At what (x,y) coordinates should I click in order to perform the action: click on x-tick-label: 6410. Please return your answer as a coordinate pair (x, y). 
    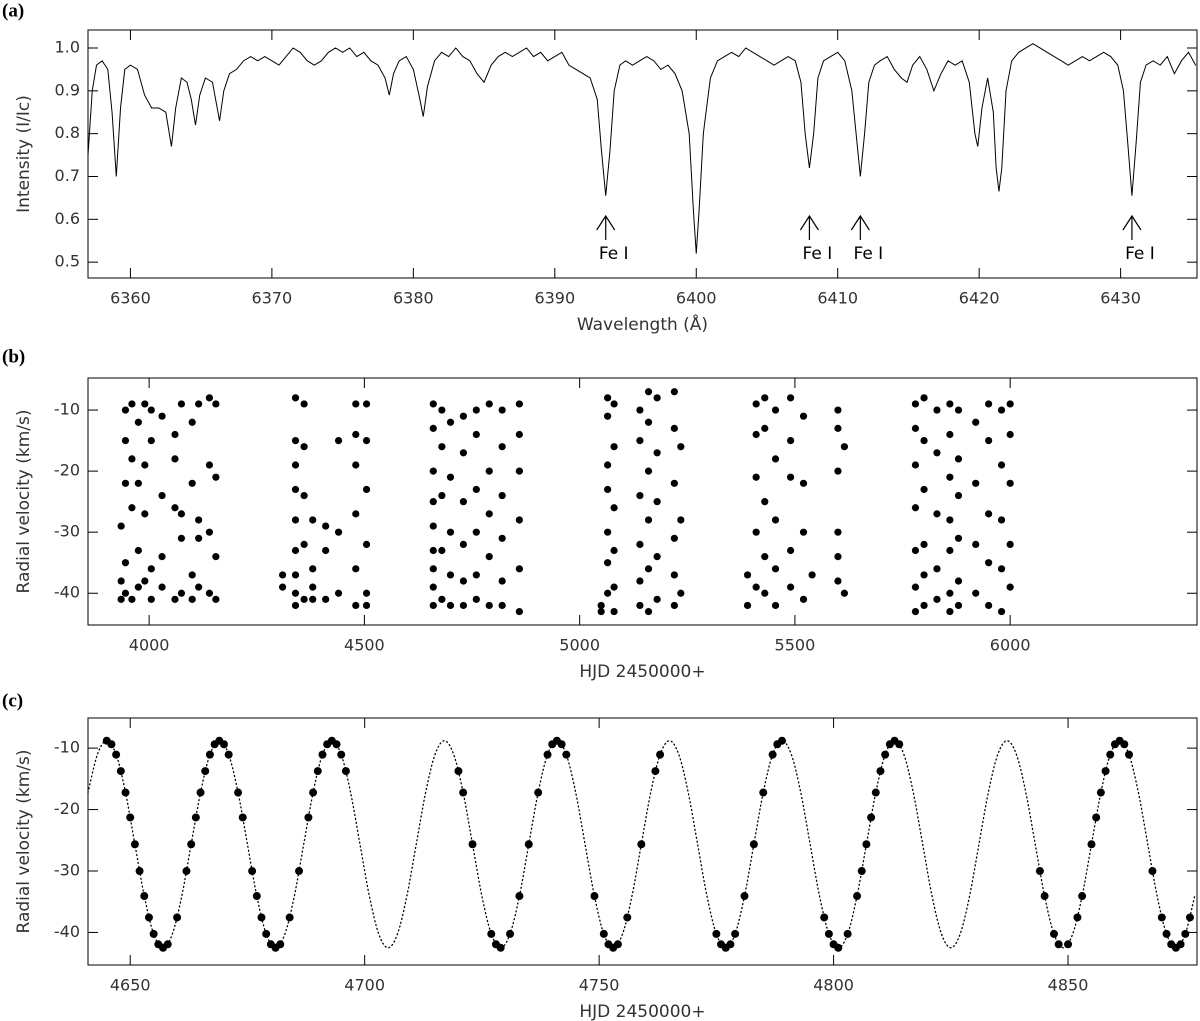
    Looking at the image, I should click on (837, 298).